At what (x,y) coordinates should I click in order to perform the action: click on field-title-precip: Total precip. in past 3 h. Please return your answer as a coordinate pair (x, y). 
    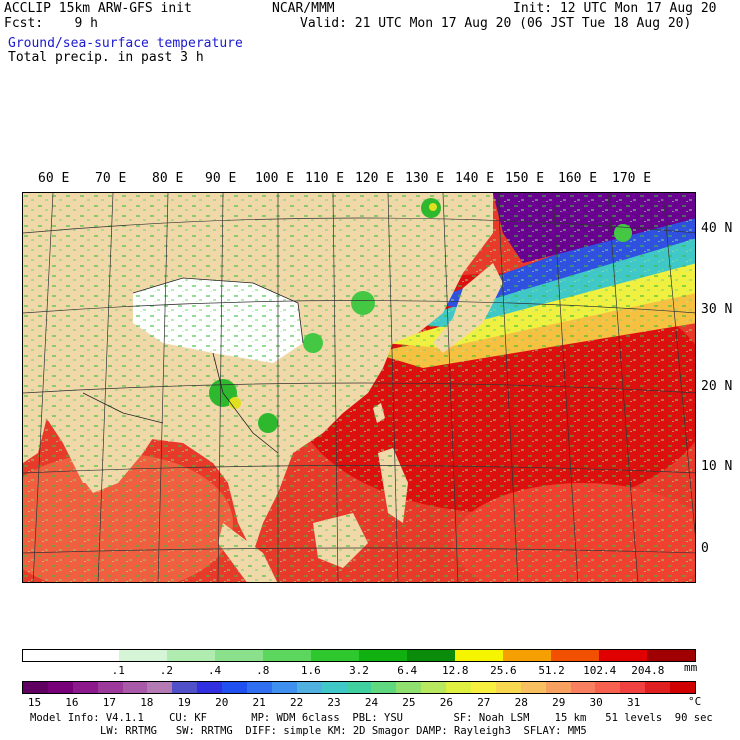
    Looking at the image, I should click on (106, 57).